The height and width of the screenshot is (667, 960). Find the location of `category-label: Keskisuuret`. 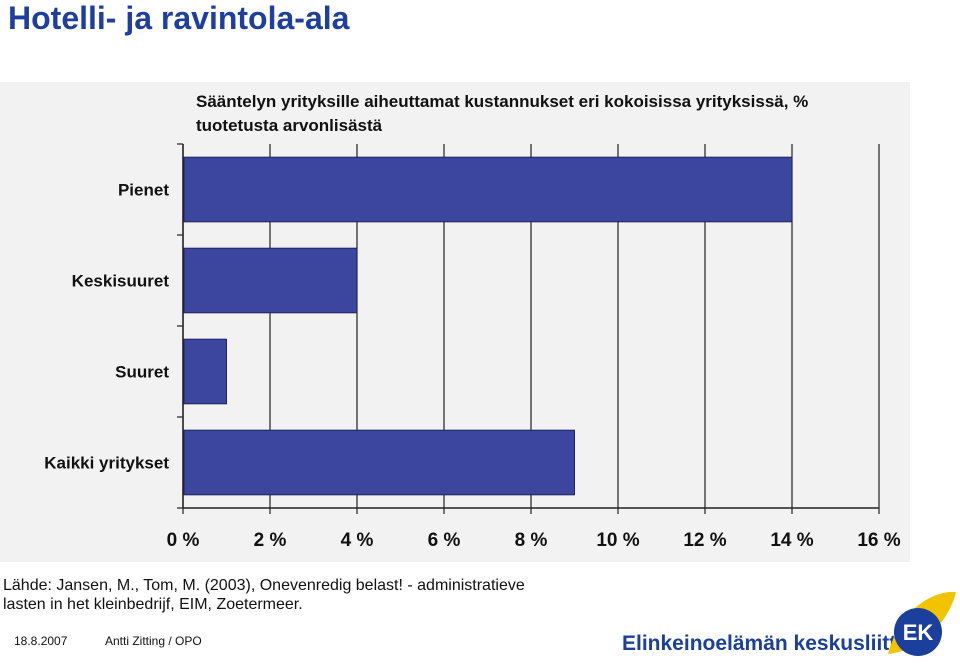

category-label: Keskisuuret is located at coordinates (121, 281).